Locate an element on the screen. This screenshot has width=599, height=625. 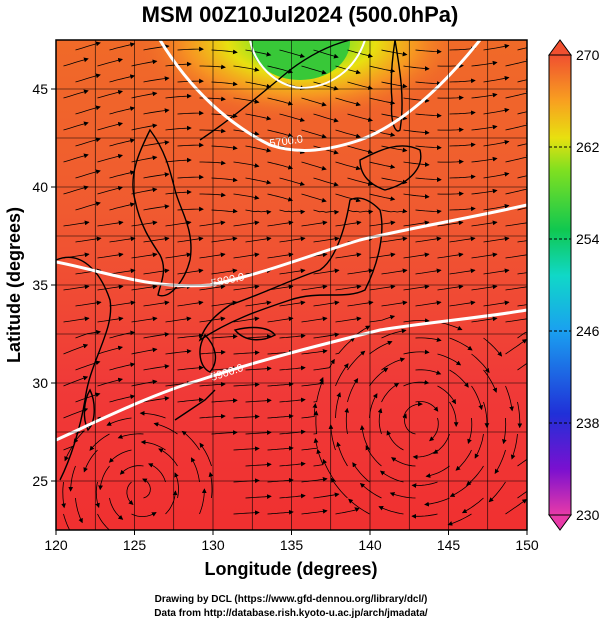
y-tick-label: 35 is located at coordinates (40, 285).